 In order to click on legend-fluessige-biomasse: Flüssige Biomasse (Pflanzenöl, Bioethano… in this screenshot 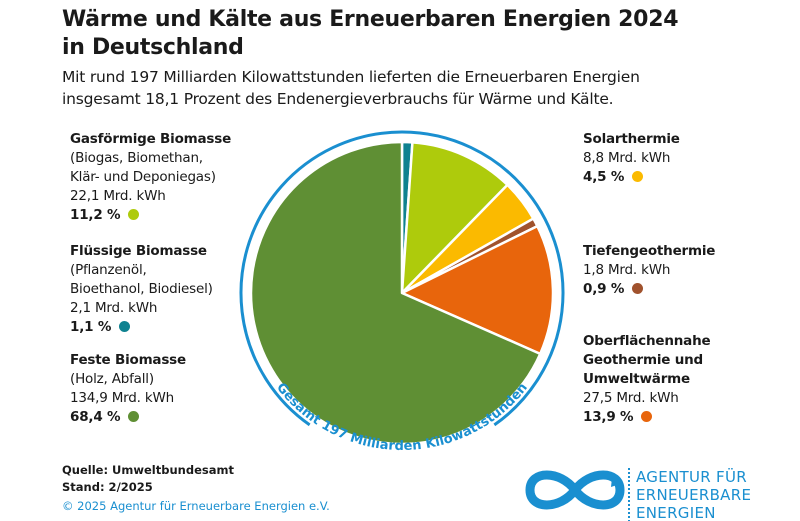, I will do `click(141, 289)`.